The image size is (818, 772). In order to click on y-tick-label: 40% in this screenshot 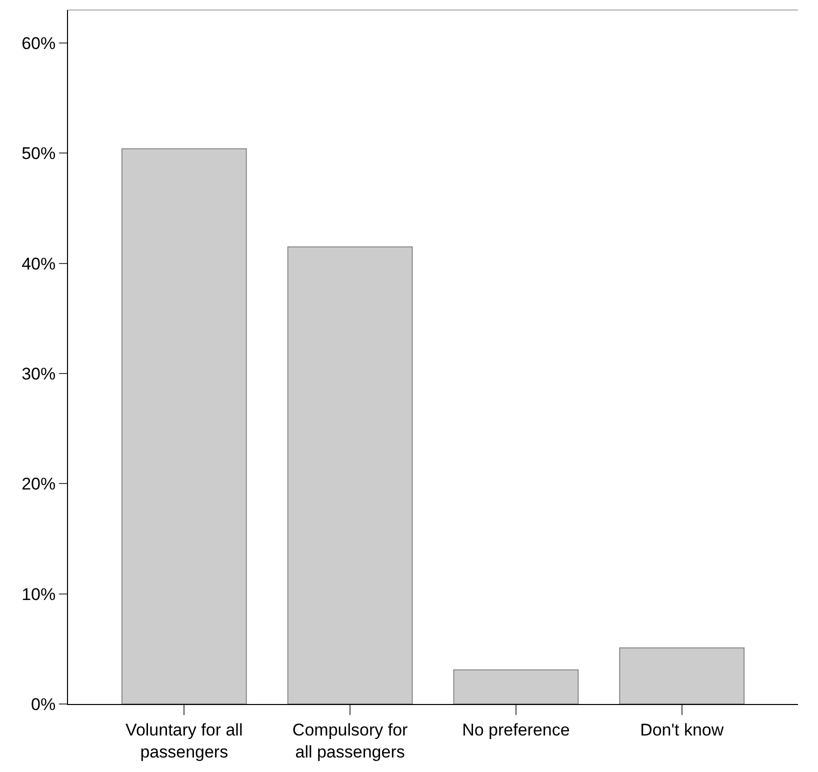, I will do `click(39, 264)`.